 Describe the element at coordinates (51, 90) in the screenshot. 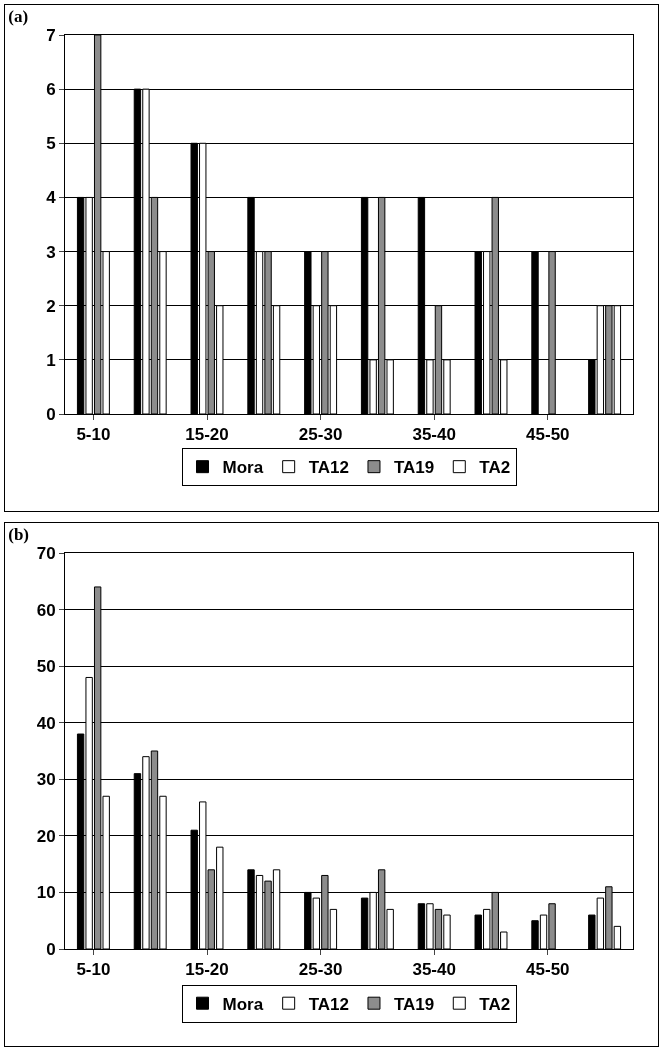

I see `y-tick-label: 6` at that location.